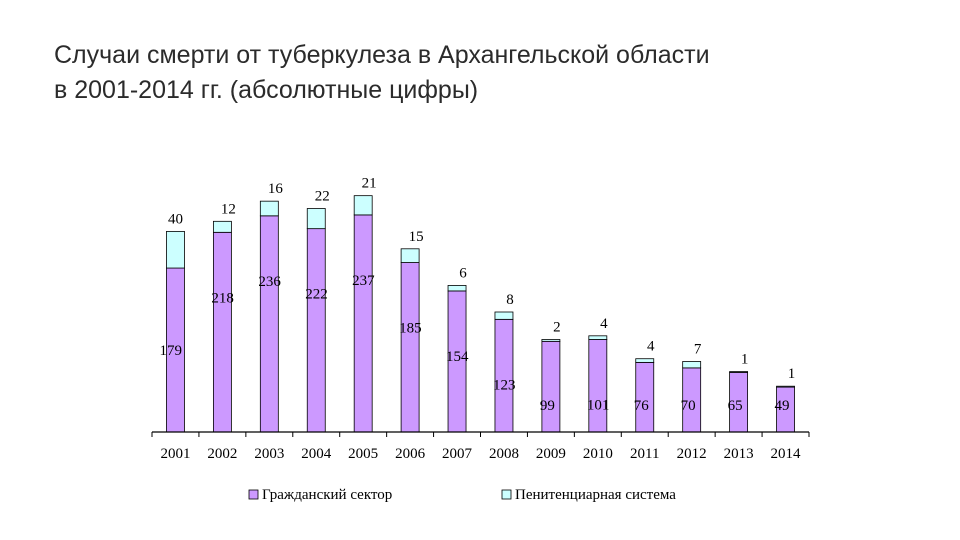 The image size is (960, 540). Describe the element at coordinates (645, 360) in the screenshot. I see `bar-penitentiary-2011` at that location.